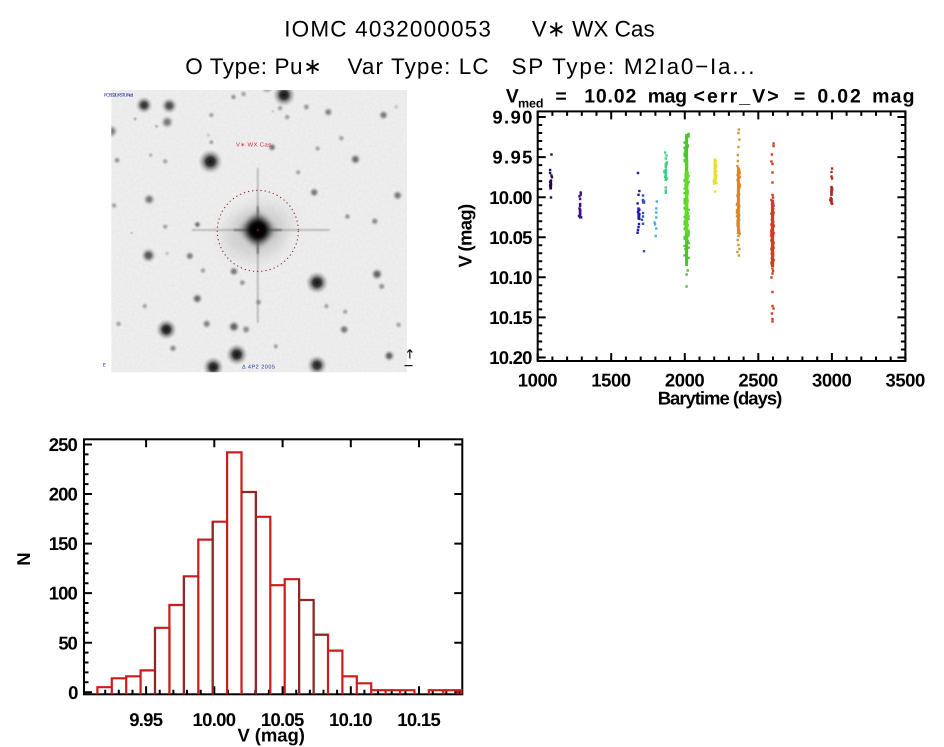  I want to click on svg-text: IOMC 4032000053, so click(387, 28).